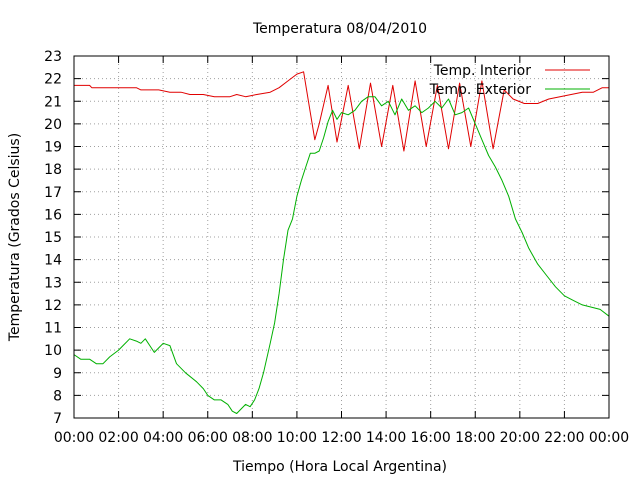  What do you see at coordinates (386, 438) in the screenshot?
I see `x-tick-label: 14:00` at bounding box center [386, 438].